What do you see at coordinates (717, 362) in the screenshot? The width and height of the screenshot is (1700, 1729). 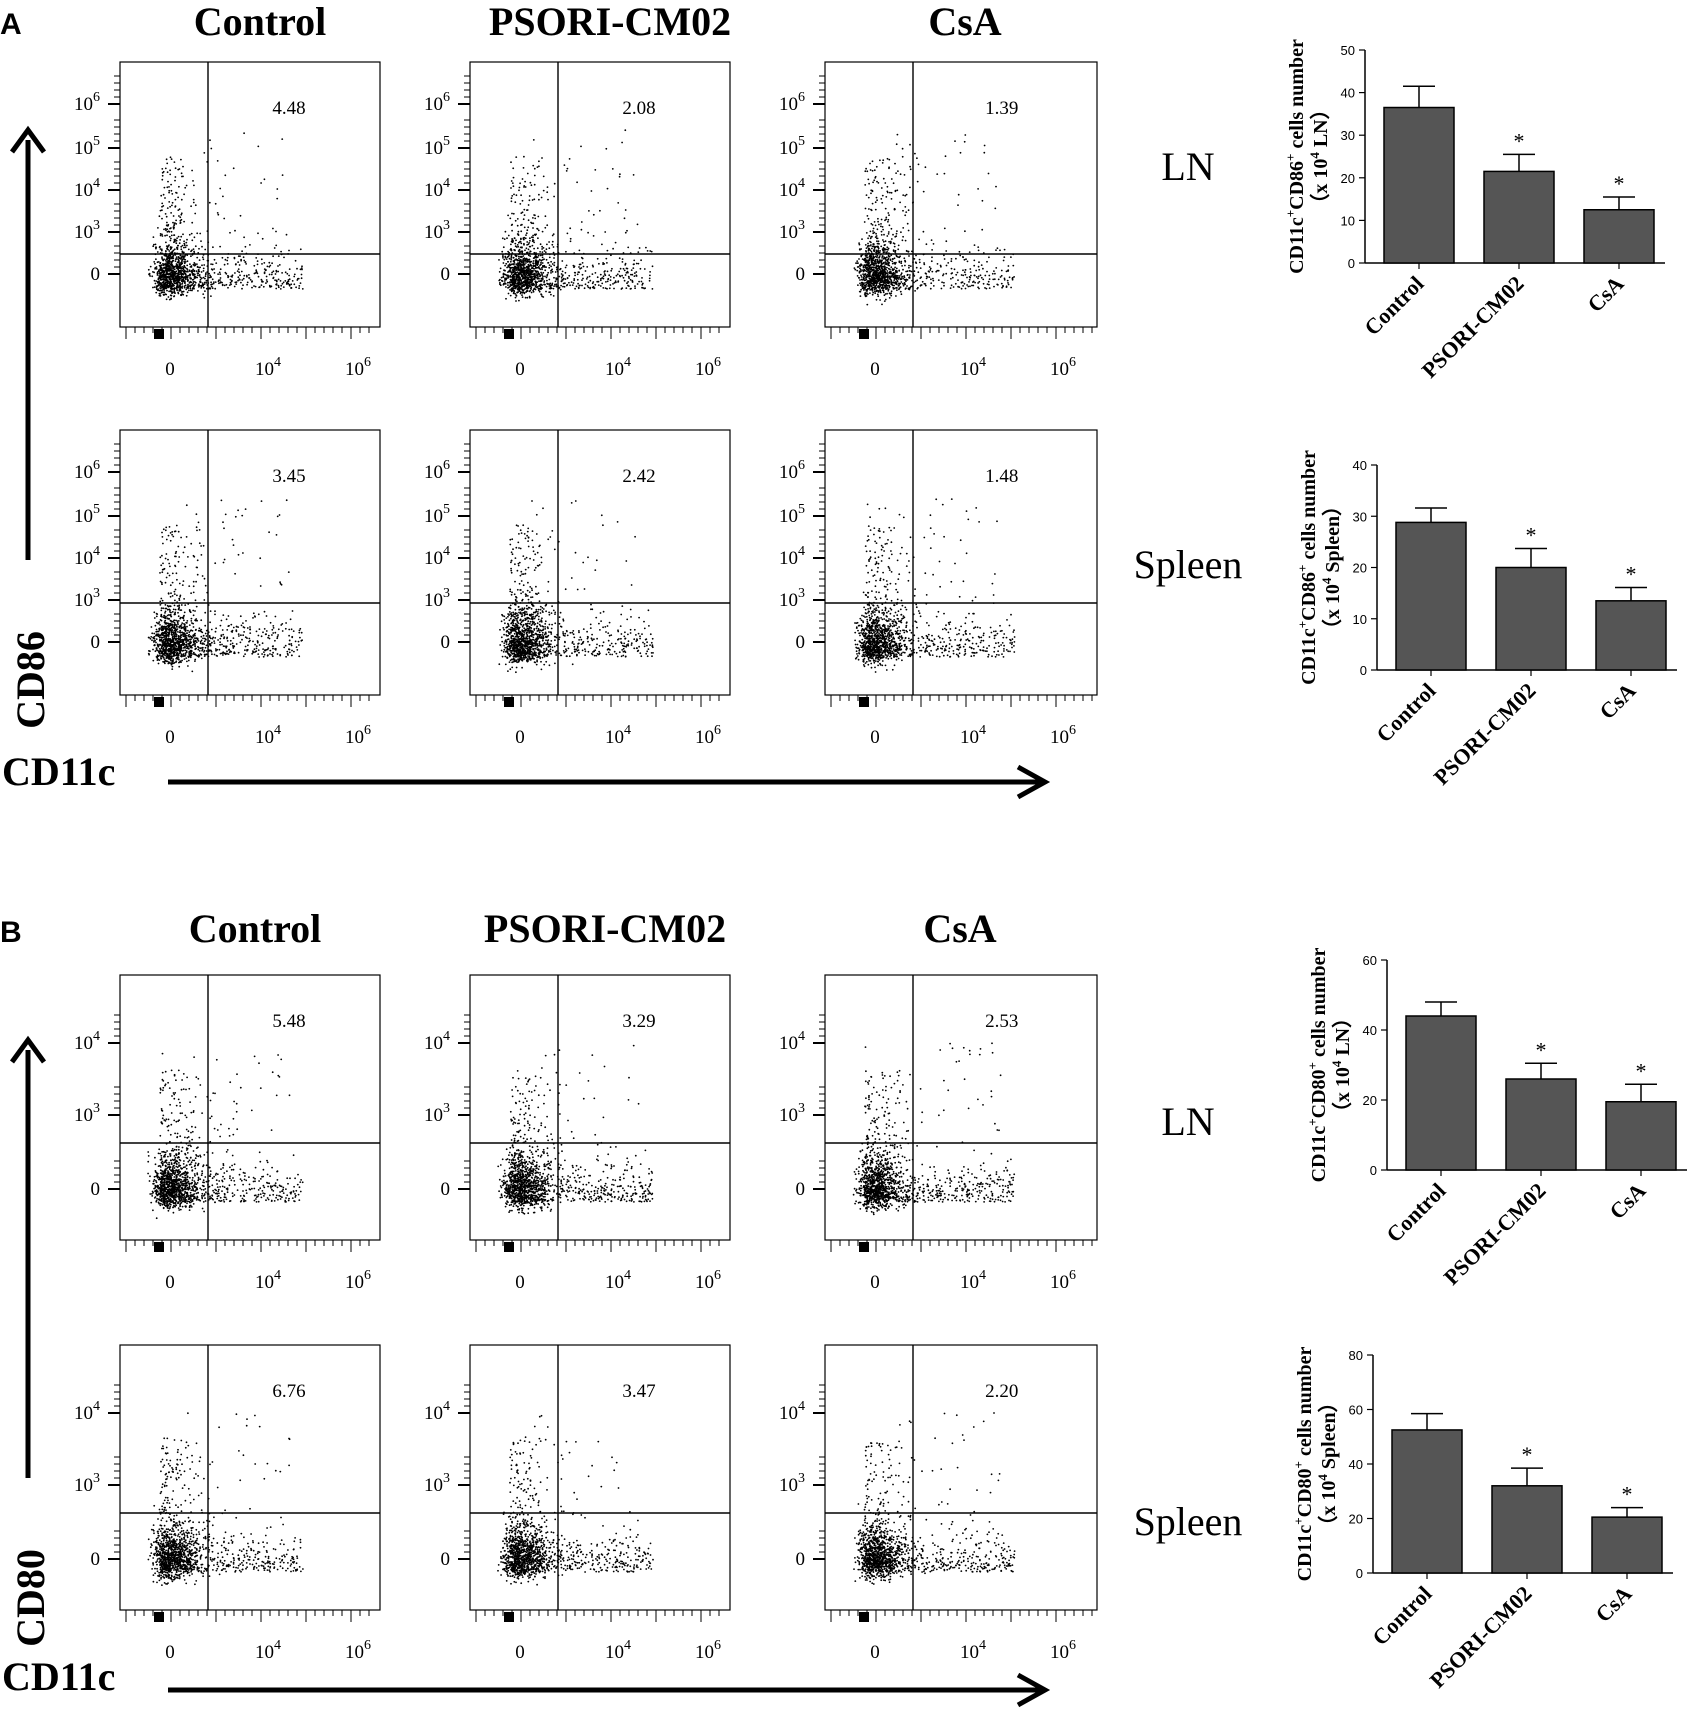 I see `tick-exponent: 6` at bounding box center [717, 362].